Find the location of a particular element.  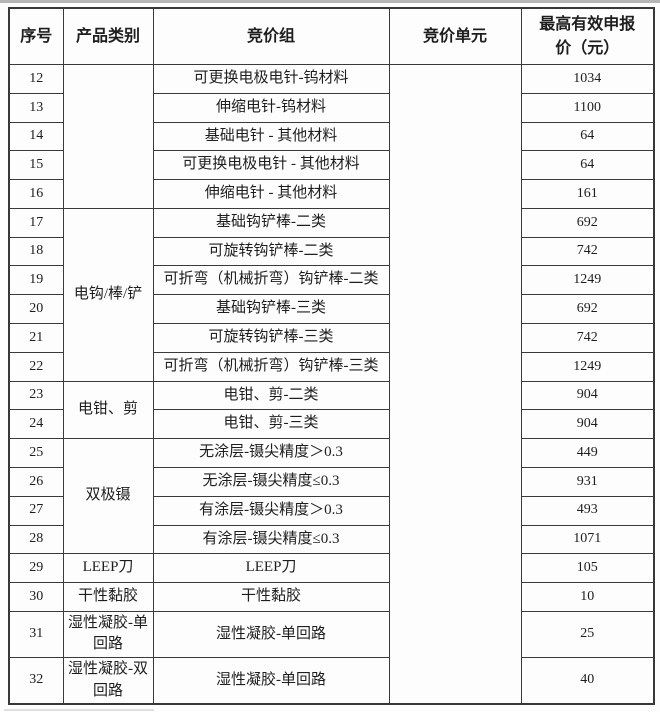

header-row: 序号 产品类别 竞价组 竞价单元 最高有效申报价（元） is located at coordinates (331, 36).